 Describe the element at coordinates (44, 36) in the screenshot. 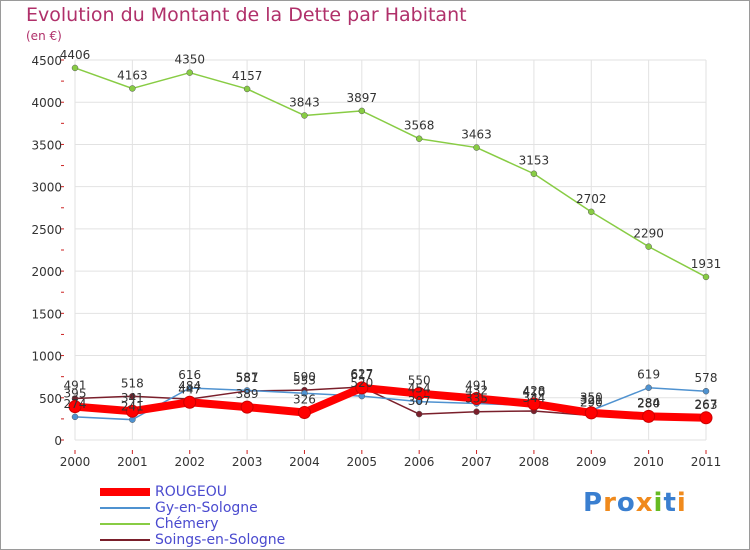

I see `chart-subtitle: (en €)` at that location.